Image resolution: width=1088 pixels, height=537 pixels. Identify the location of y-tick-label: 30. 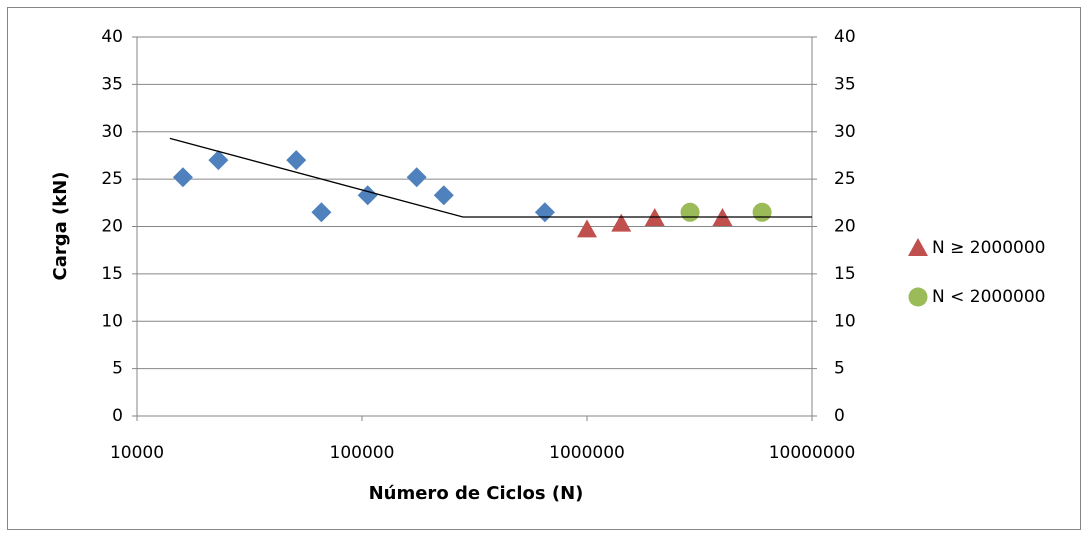
(112, 132).